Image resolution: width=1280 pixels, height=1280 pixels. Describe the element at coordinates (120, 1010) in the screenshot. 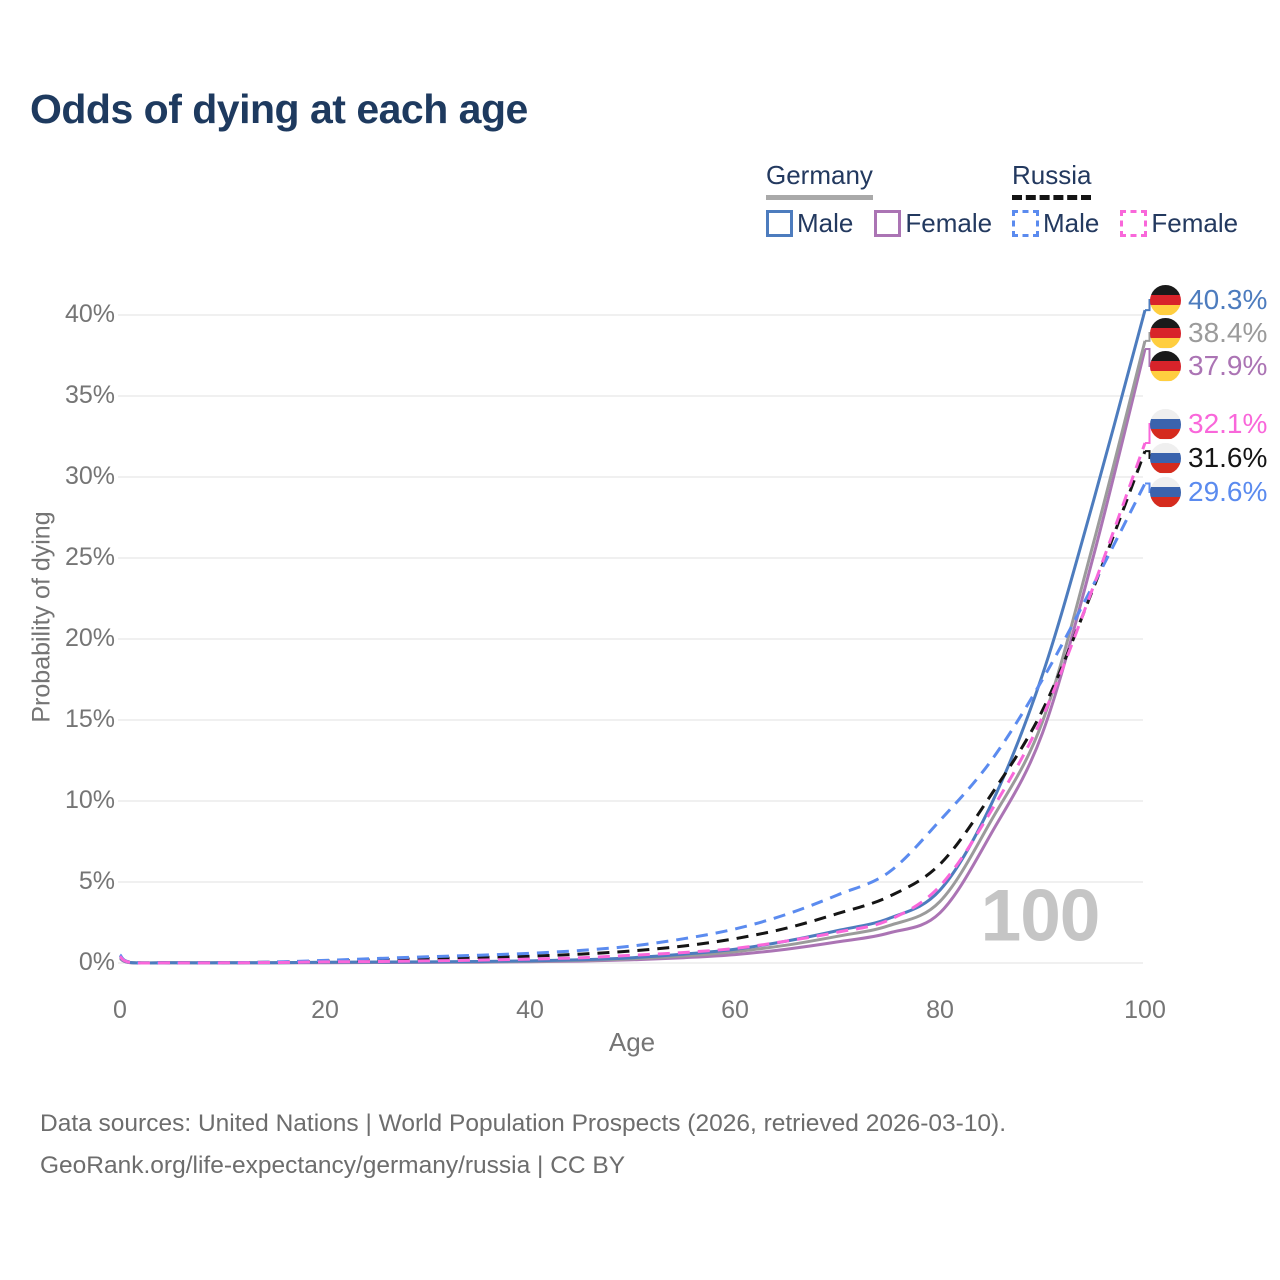

I see `x-tick-label: 0` at that location.